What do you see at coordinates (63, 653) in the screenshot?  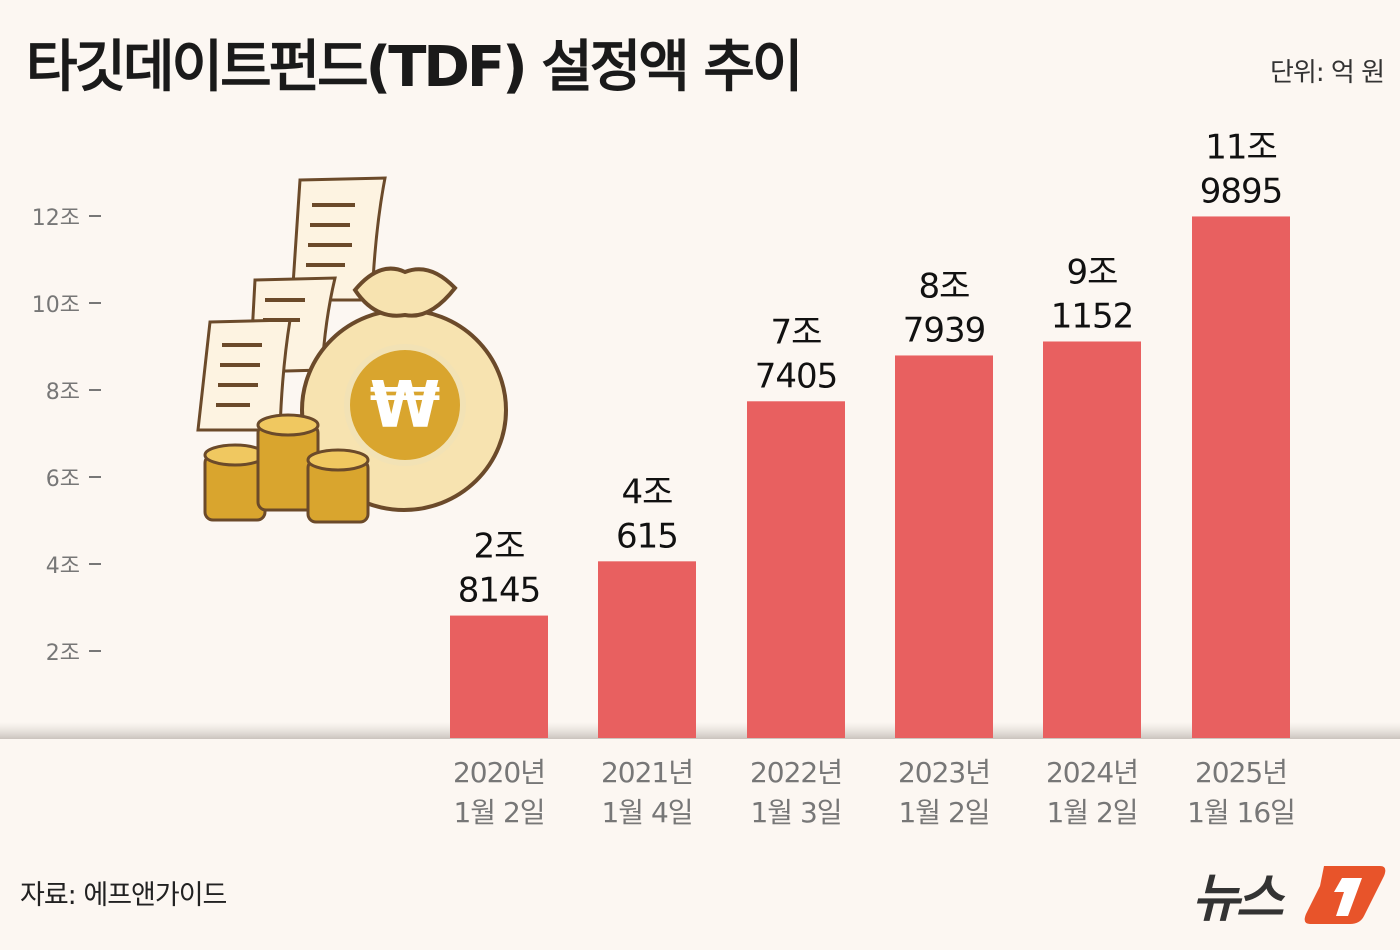 I see `y-tick-label: 2조` at bounding box center [63, 653].